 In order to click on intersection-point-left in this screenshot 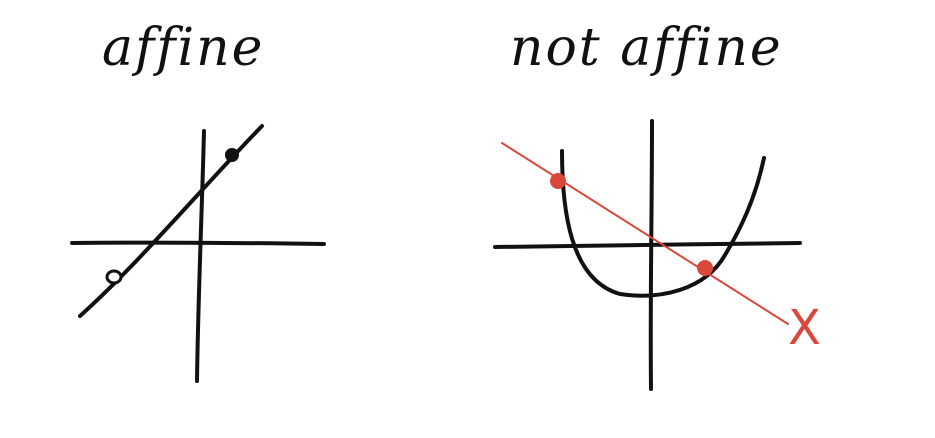, I will do `click(558, 181)`.